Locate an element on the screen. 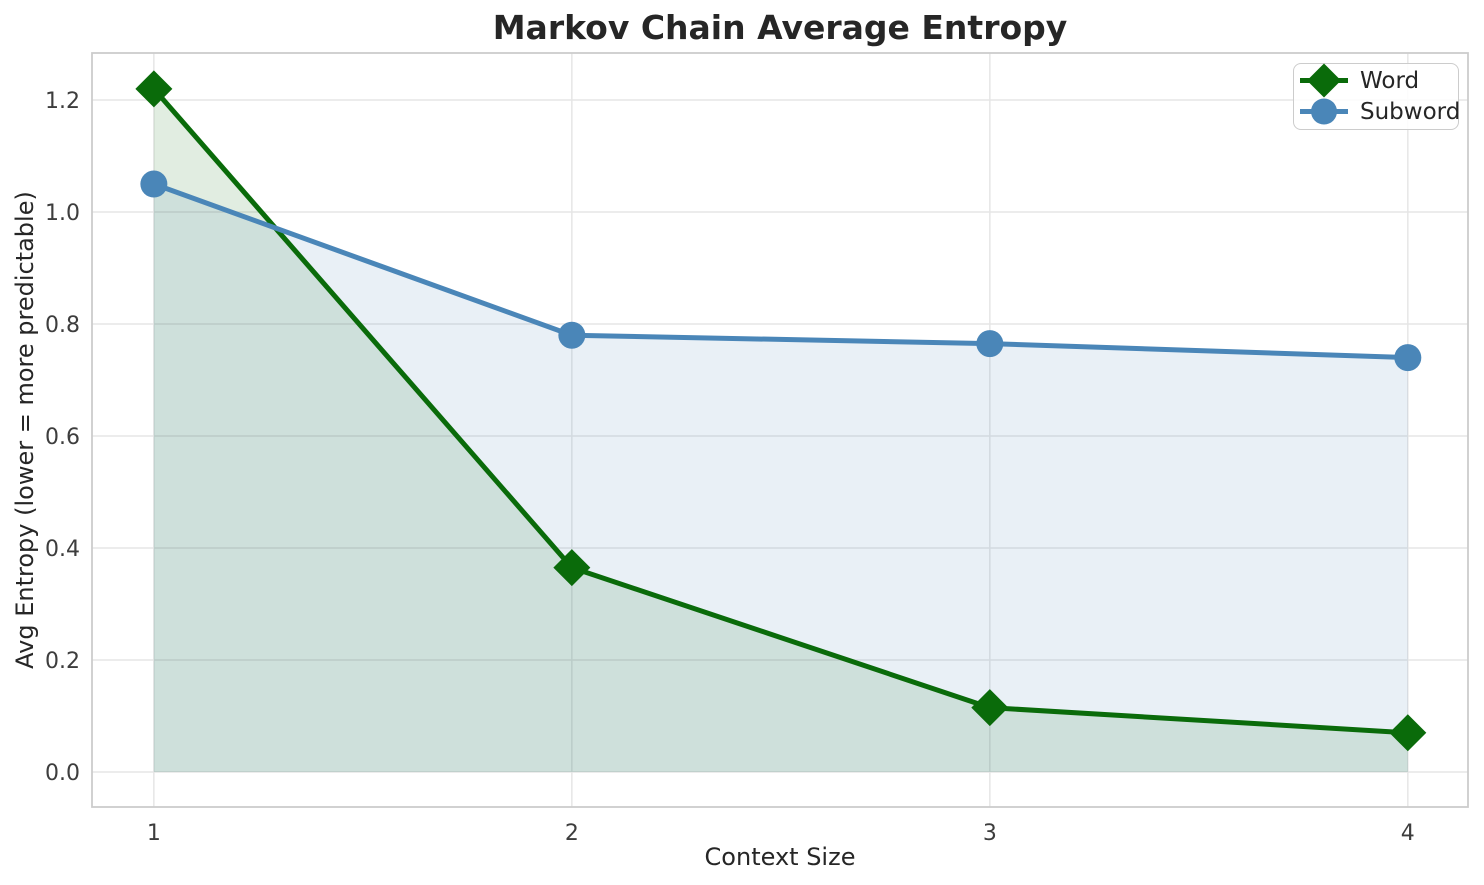  legend-entry-subword: Subword is located at coordinates (1379, 111).